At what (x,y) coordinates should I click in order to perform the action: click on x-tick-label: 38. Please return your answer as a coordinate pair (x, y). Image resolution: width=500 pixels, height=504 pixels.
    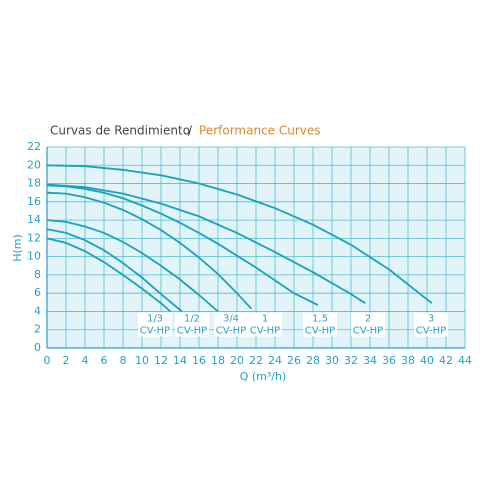
    Looking at the image, I should click on (408, 360).